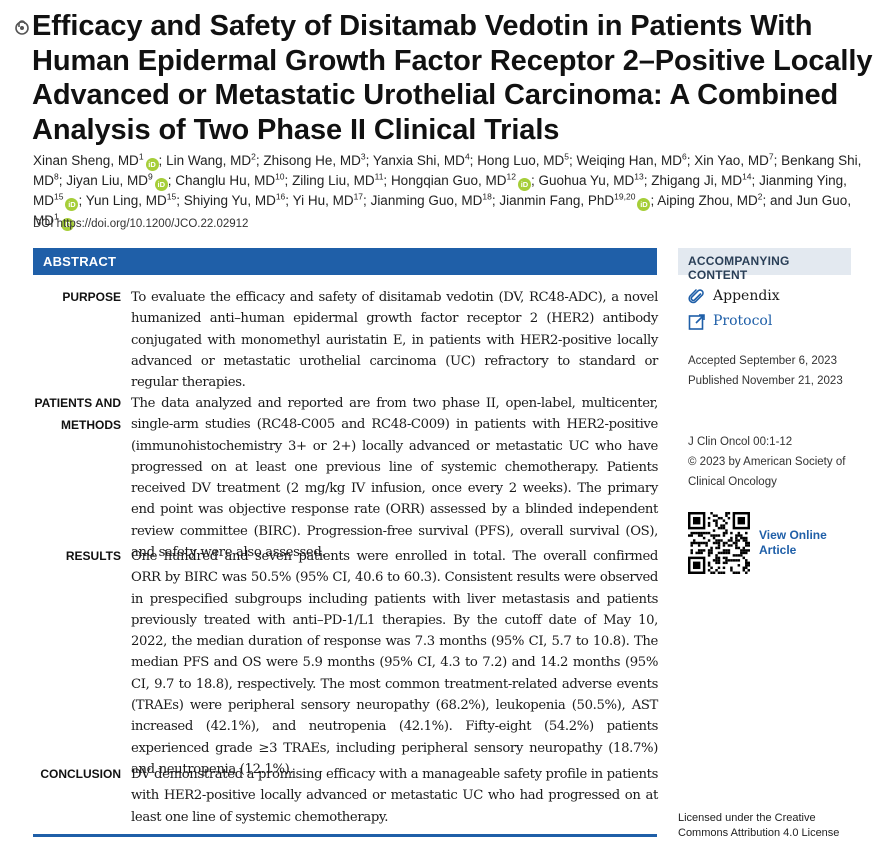 The image size is (886, 849). I want to click on open-access-icon, so click(22, 27).